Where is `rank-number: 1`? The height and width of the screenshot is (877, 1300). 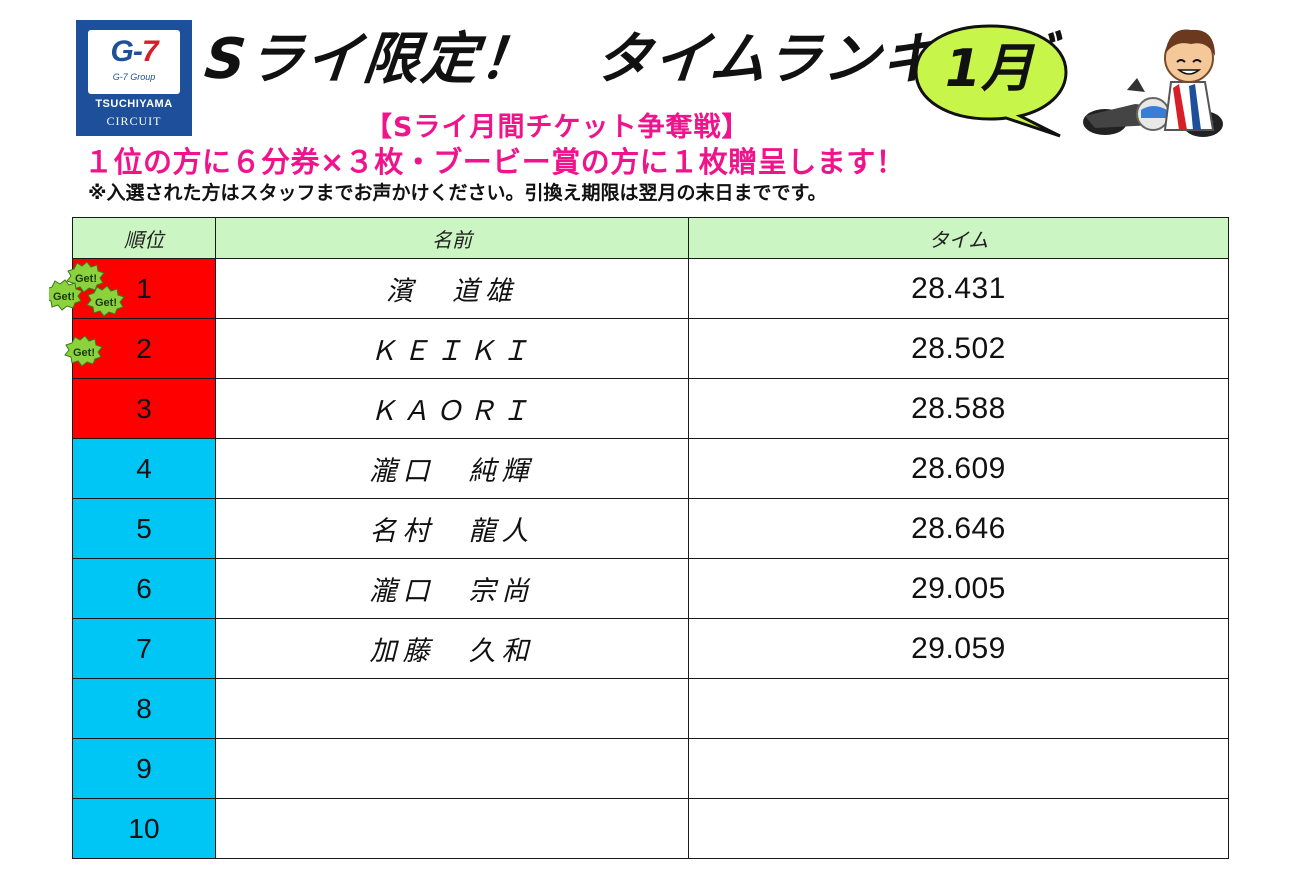 rank-number: 1 is located at coordinates (144, 288).